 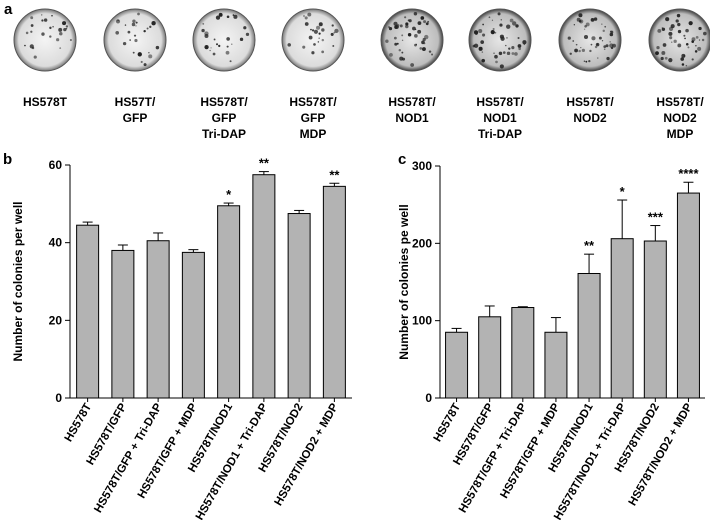 I want to click on y-tick-label: 20, so click(x=56, y=320).